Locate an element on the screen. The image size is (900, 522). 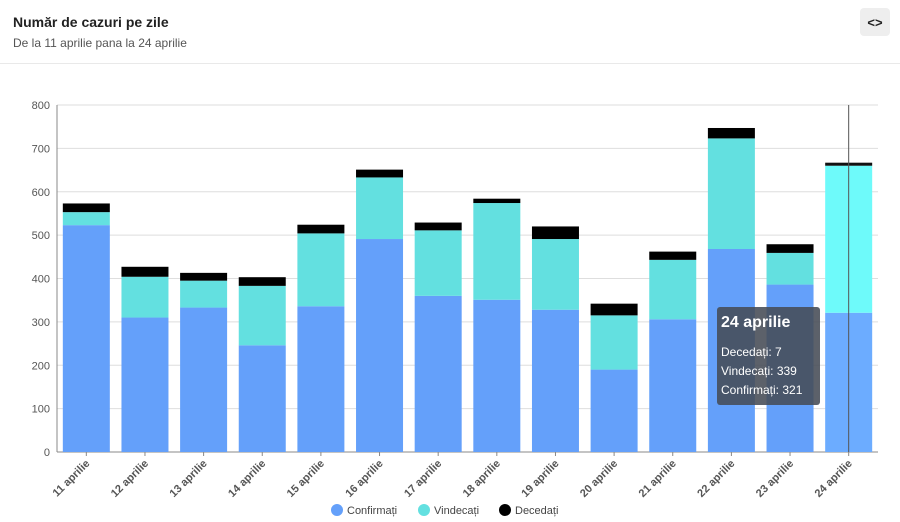
embed-code-button: <> is located at coordinates (875, 22).